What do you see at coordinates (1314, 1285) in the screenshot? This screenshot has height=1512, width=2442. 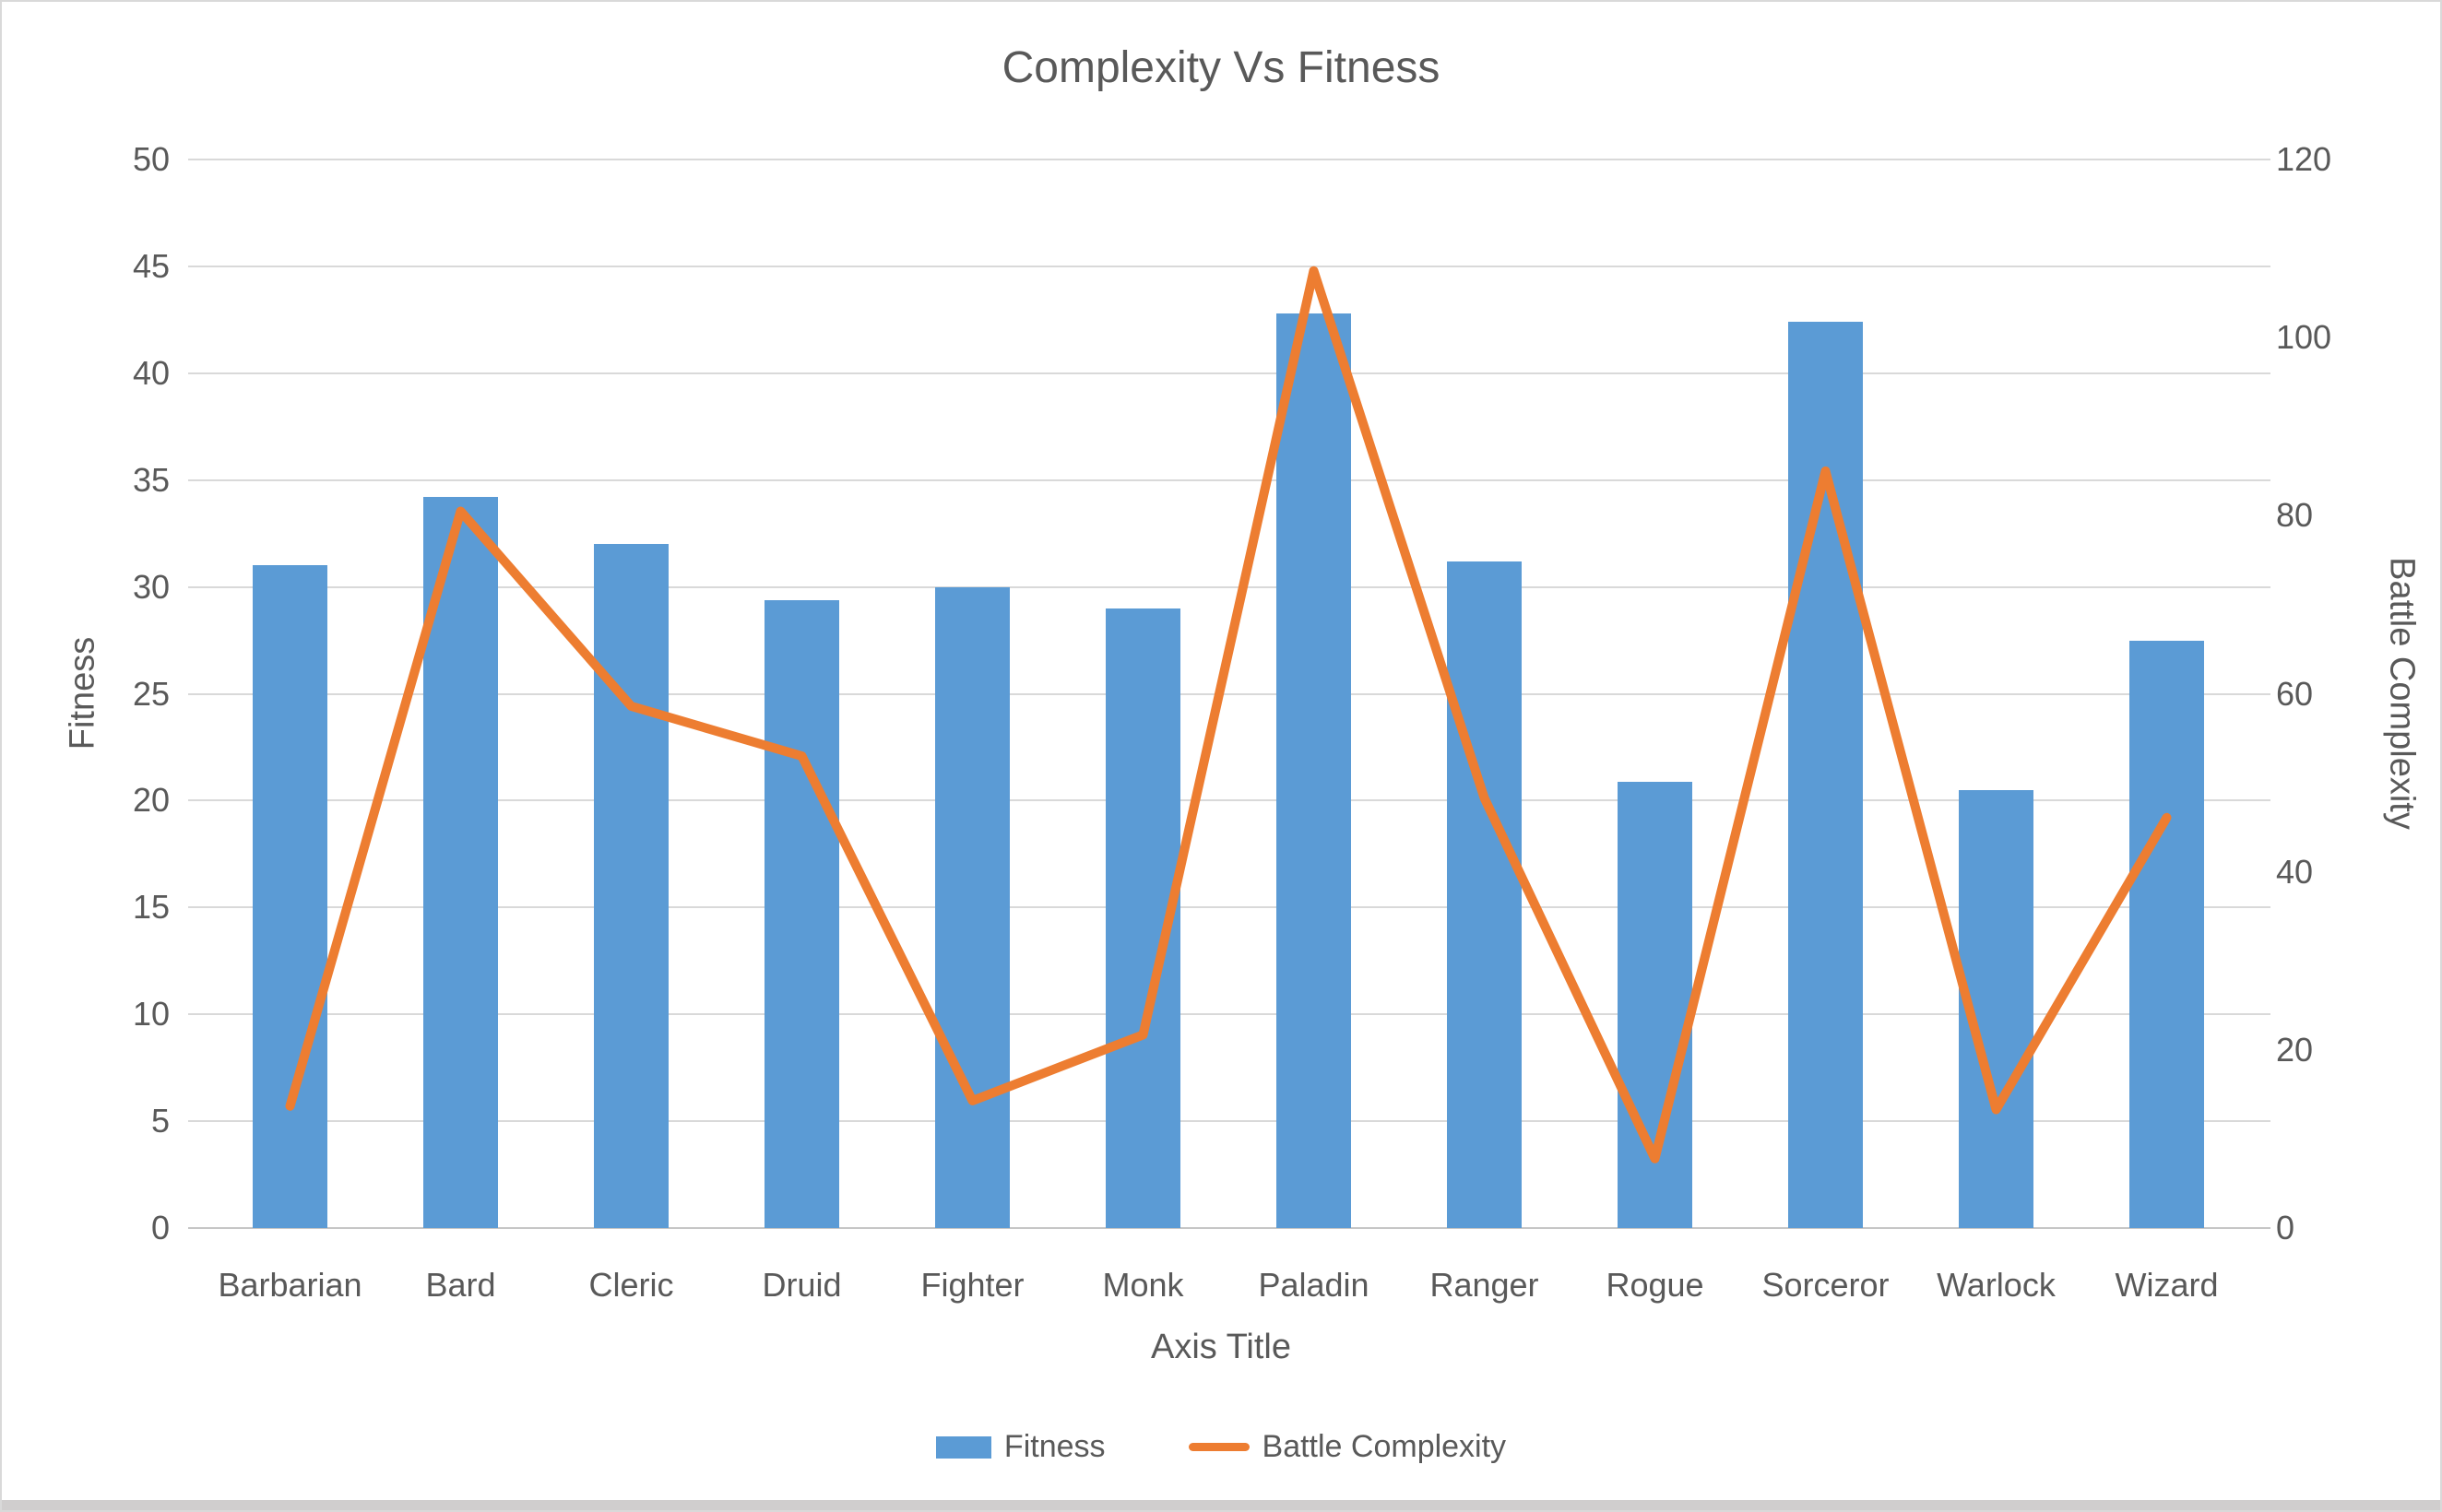 I see `category-label: Paladin` at bounding box center [1314, 1285].